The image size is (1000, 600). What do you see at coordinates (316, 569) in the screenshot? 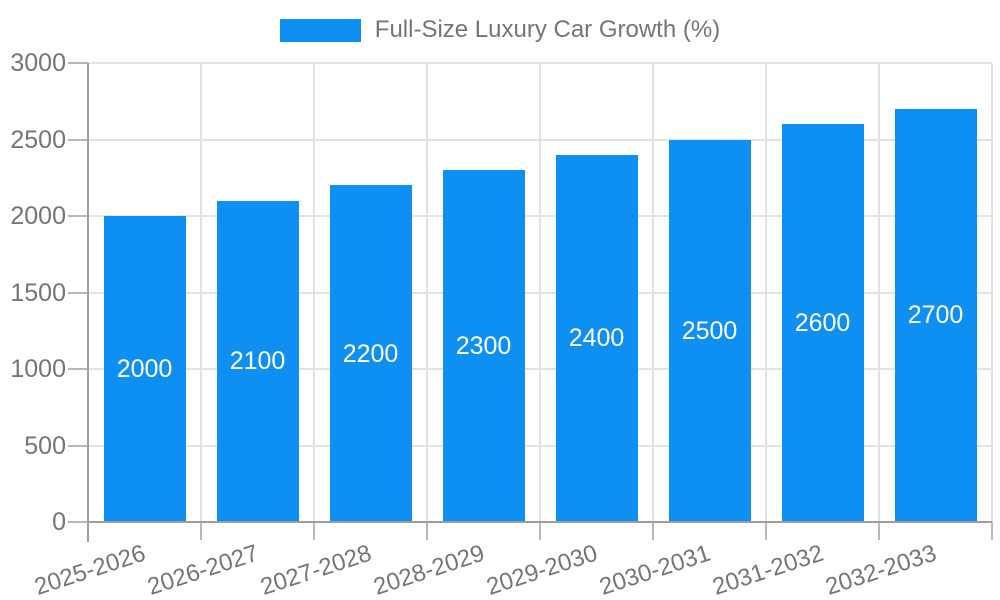
I see `x-axis-label: 2027-2028` at bounding box center [316, 569].